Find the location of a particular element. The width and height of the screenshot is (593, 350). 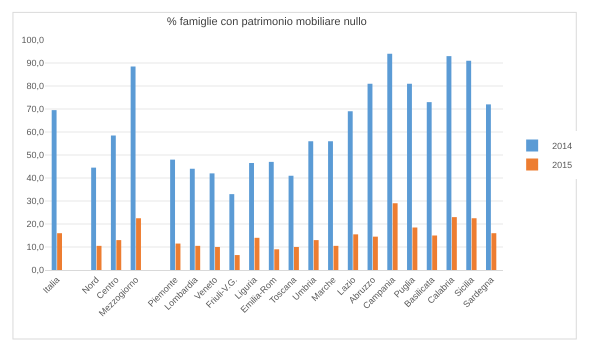

y-tick-label: 70,0 is located at coordinates (35, 109).